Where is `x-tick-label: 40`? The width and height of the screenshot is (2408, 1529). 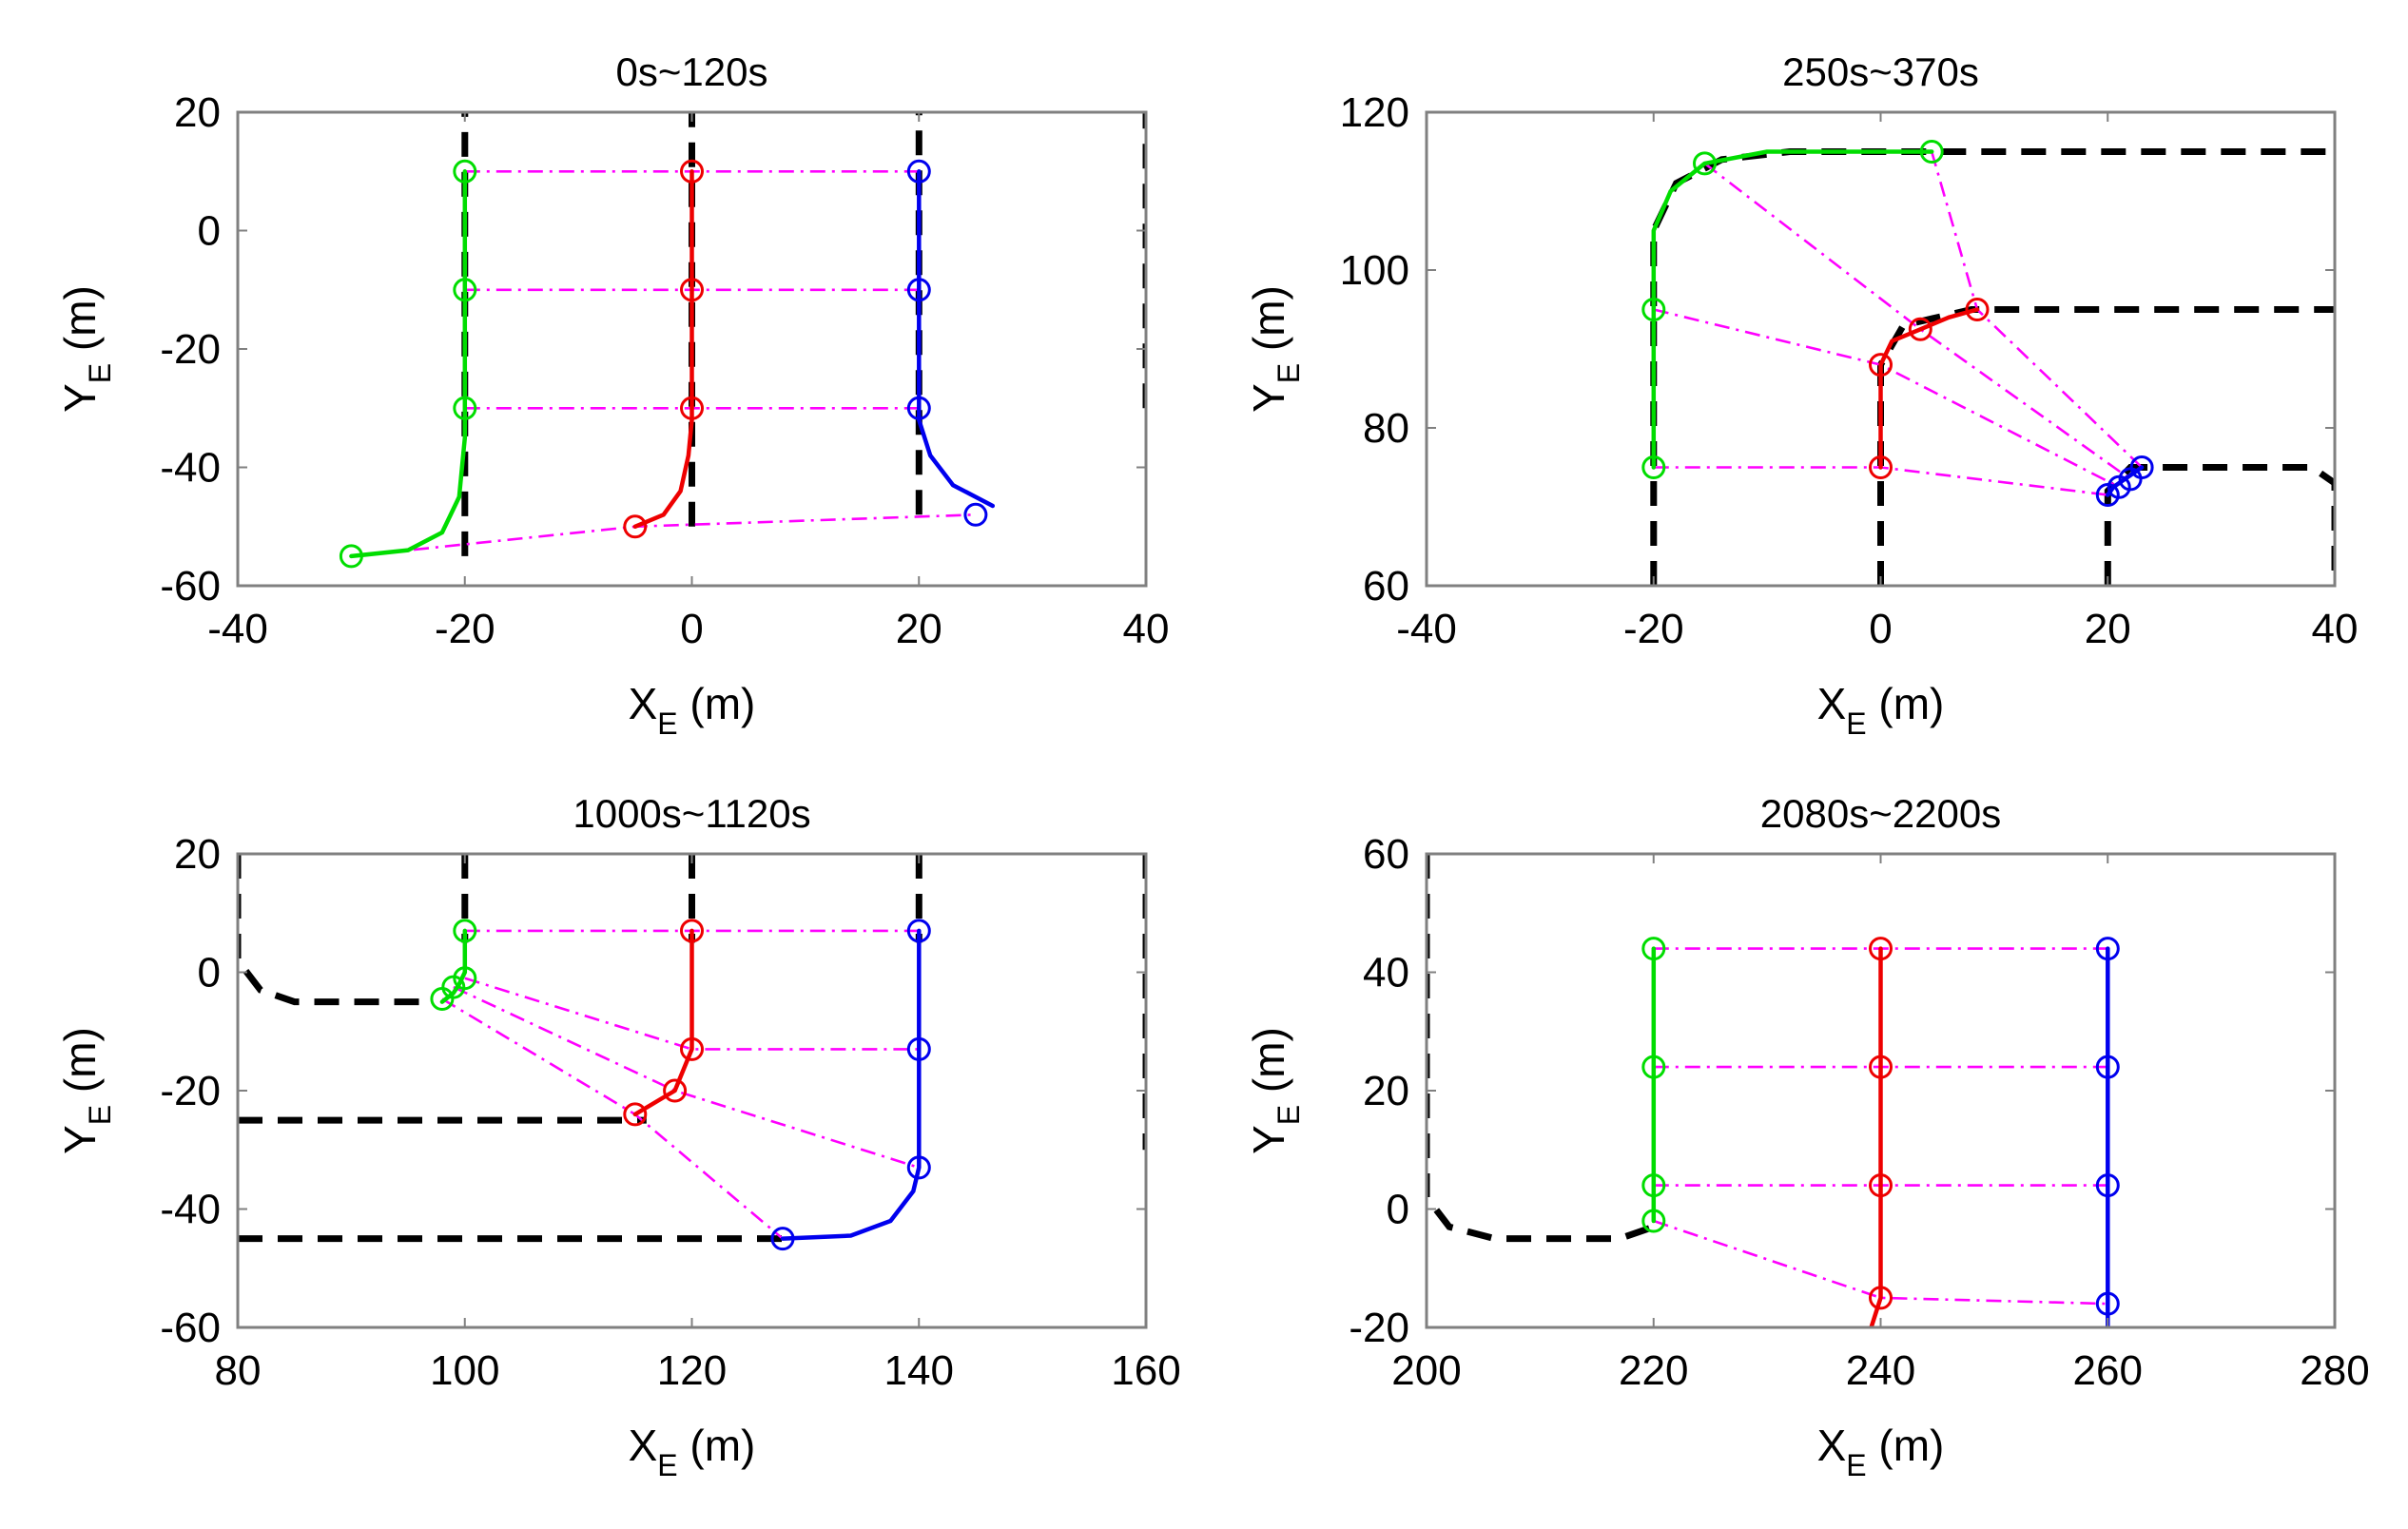 x-tick-label: 40 is located at coordinates (1147, 629).